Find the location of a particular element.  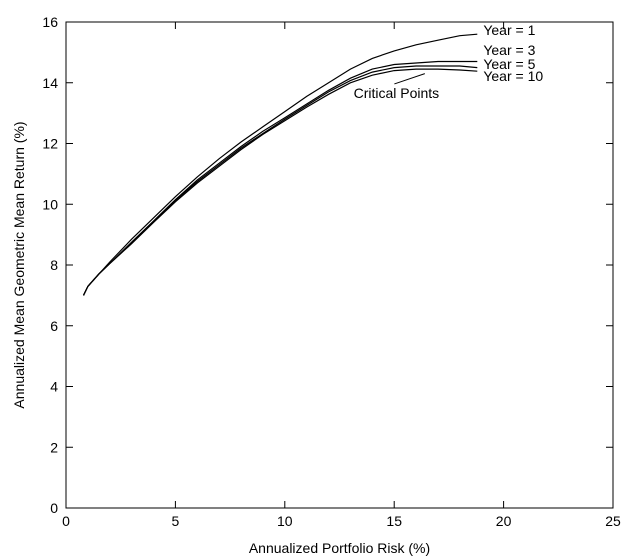

y-tick-label: 8 is located at coordinates (54, 265).